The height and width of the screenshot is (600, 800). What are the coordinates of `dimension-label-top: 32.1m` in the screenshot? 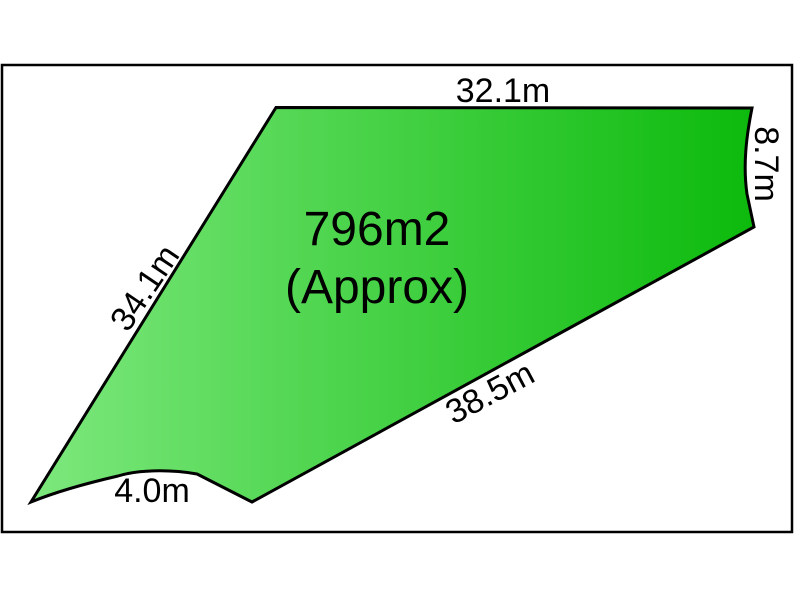 It's located at (503, 91).